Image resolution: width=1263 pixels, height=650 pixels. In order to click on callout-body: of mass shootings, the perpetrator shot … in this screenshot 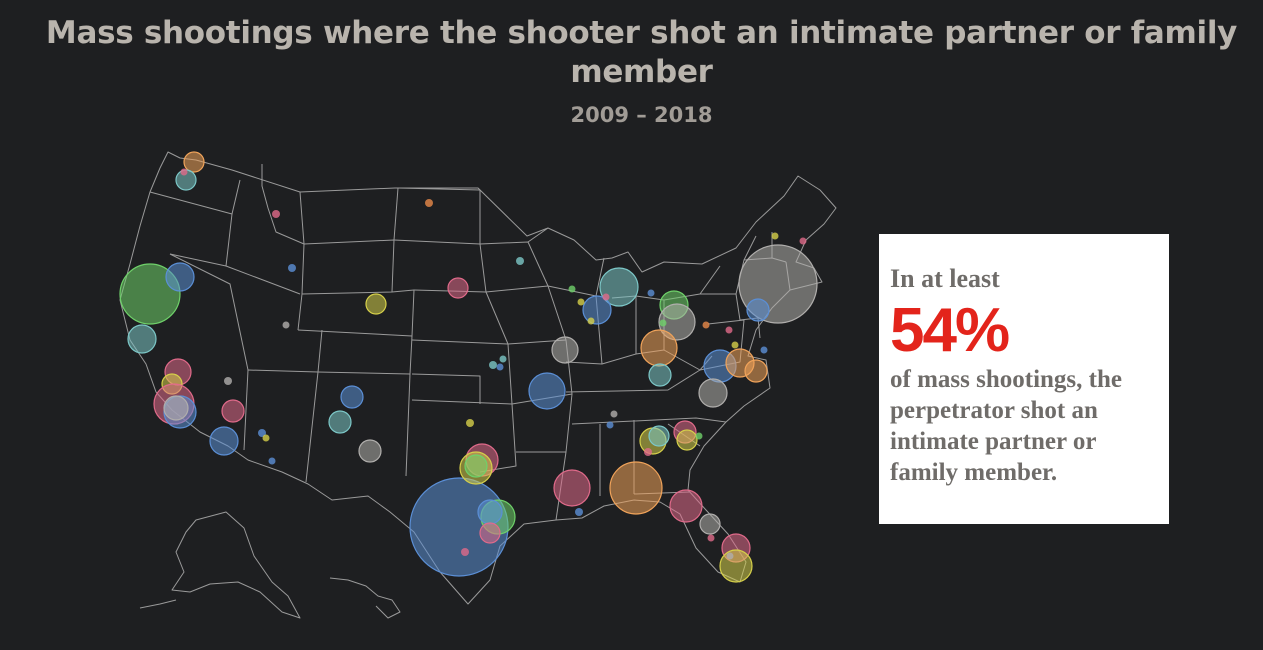, I will do `click(1006, 426)`.